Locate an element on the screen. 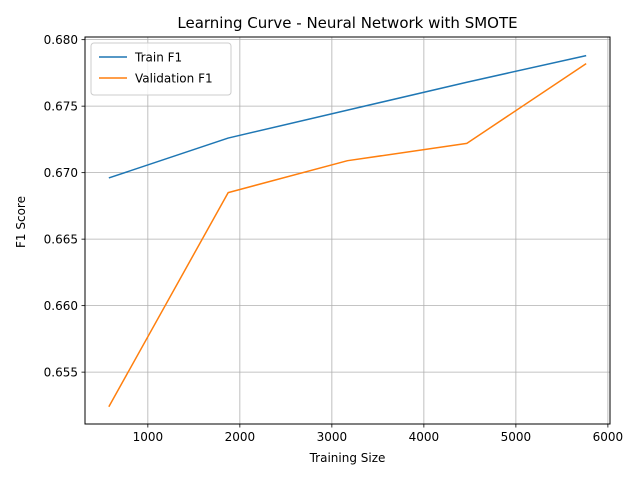 Image resolution: width=640 pixels, height=480 pixels. x-axis-label: Training Size is located at coordinates (347, 458).